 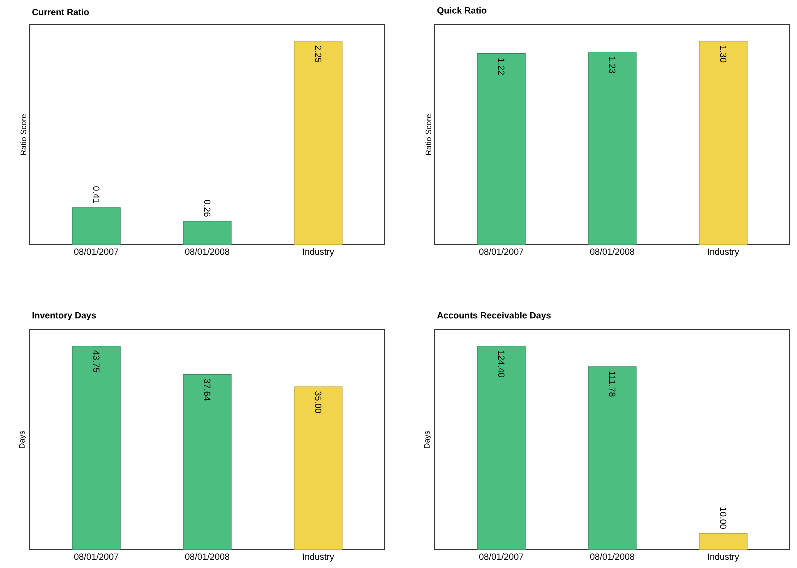 I want to click on data-label: 0.26, so click(x=207, y=208).